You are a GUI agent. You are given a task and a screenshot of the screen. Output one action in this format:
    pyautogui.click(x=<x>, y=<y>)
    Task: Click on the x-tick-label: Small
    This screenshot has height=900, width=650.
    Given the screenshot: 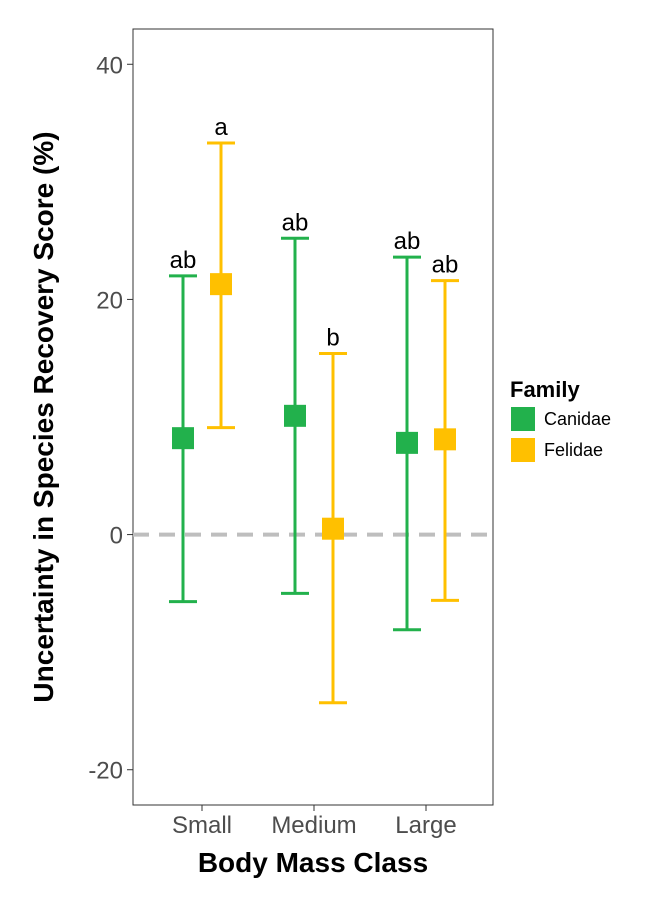 What is the action you would take?
    pyautogui.click(x=202, y=825)
    